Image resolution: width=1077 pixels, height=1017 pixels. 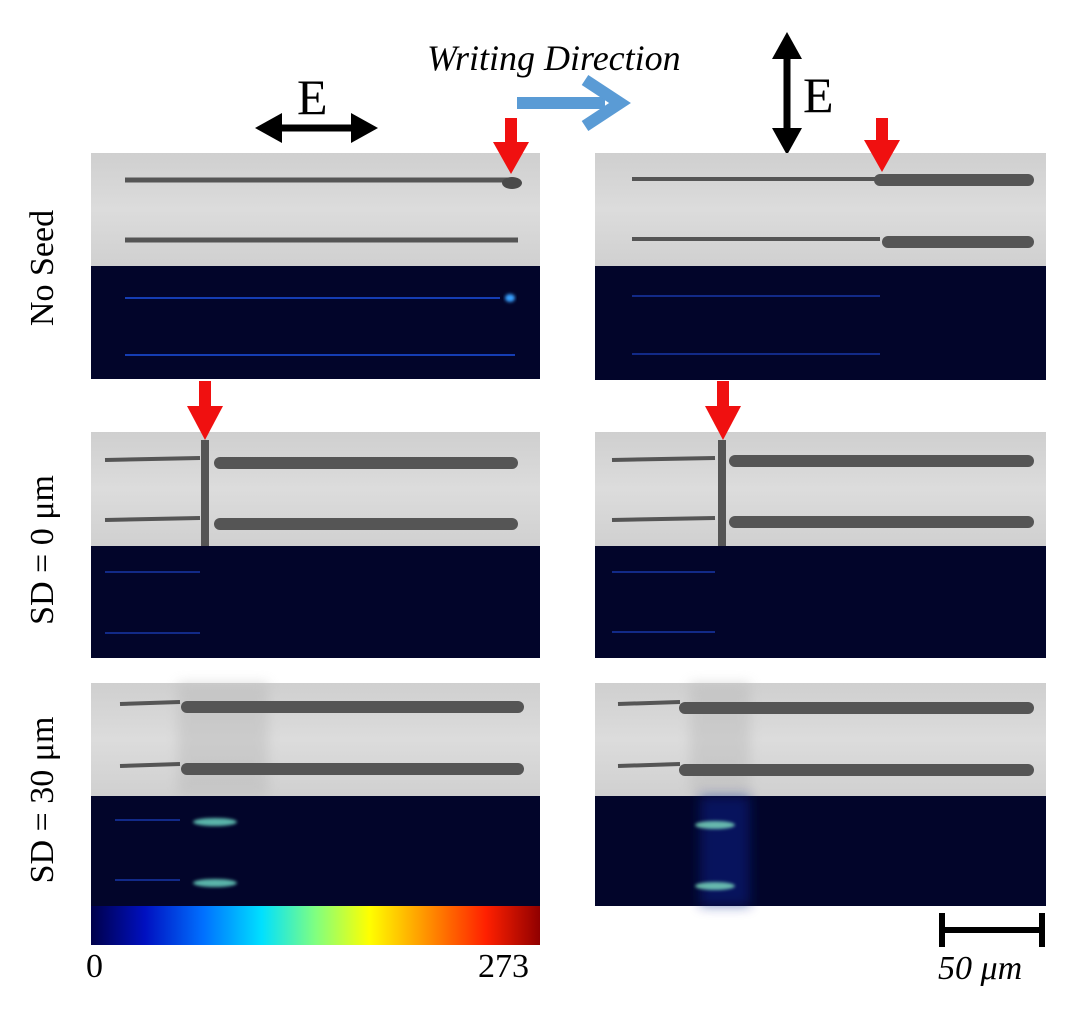 I want to click on writing-direction-label: Writing Direction, so click(x=554, y=58).